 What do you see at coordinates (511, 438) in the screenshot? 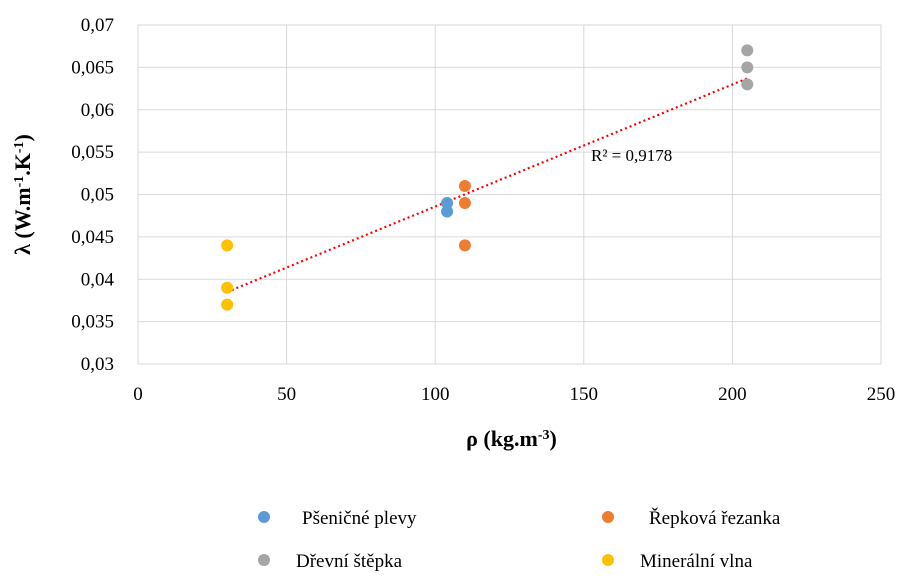
I see `x-axis-title: ρ (kg.m-3)` at bounding box center [511, 438].